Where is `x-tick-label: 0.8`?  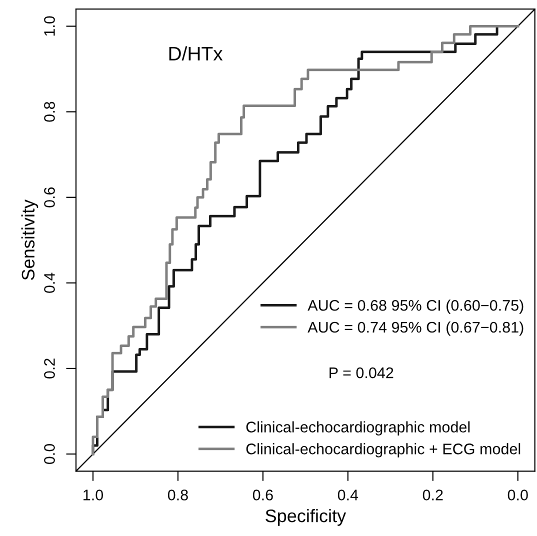
x-tick-label: 0.8 is located at coordinates (178, 495).